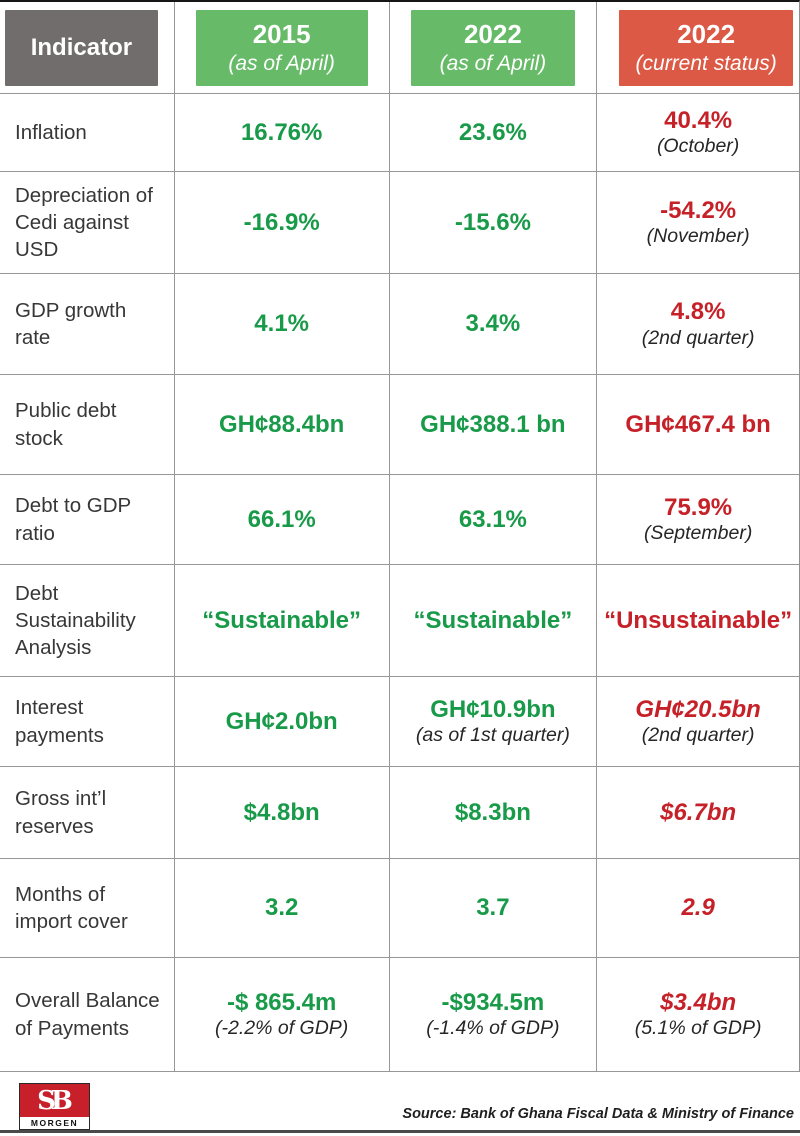 The image size is (800, 1136). I want to click on cell-2022-april: -$934.5m (-1.4% of GDP), so click(494, 1014).